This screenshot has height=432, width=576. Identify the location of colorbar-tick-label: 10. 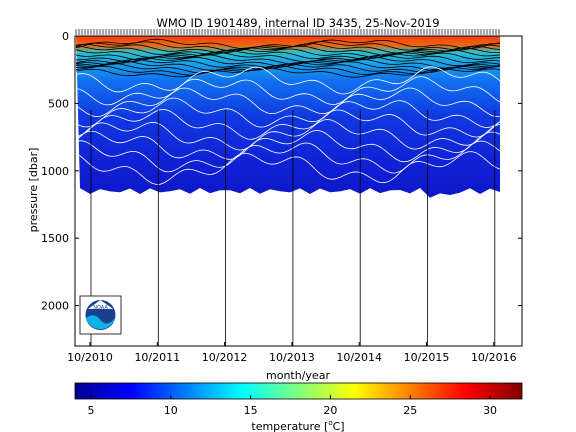
(171, 410).